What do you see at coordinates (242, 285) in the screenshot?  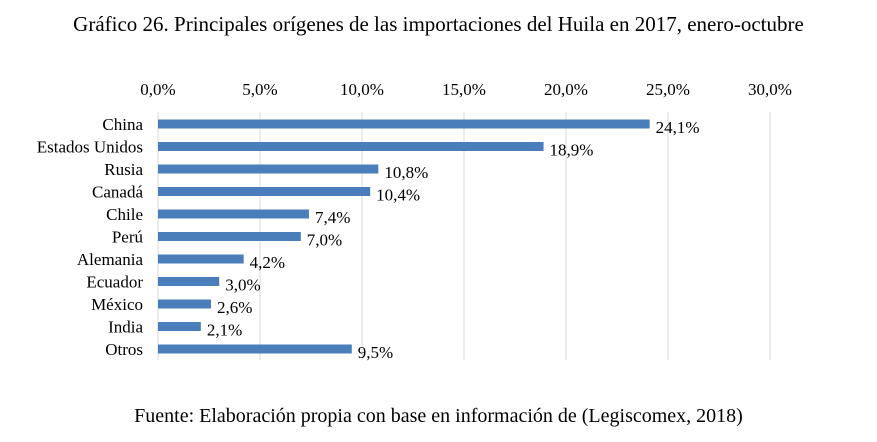 I see `data-label: 3,0%` at bounding box center [242, 285].